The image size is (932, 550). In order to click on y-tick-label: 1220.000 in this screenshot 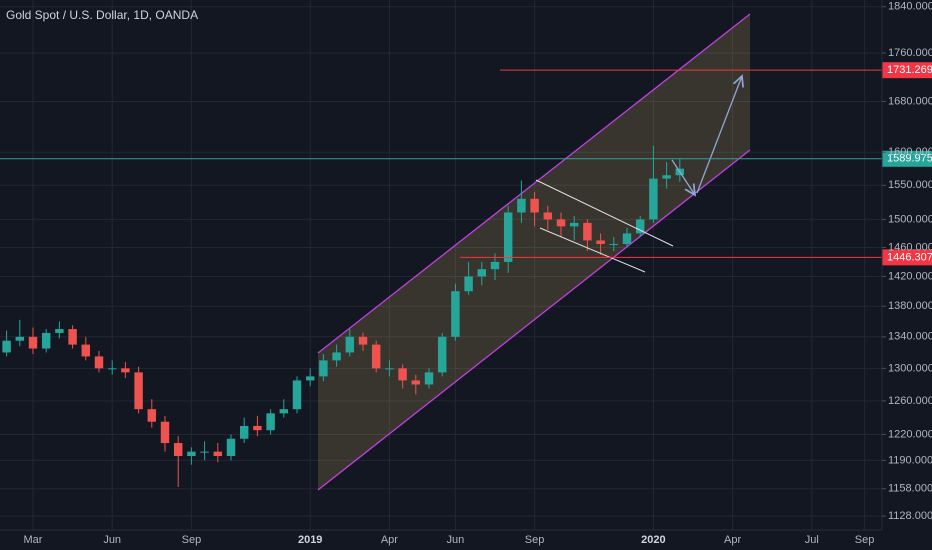, I will do `click(910, 434)`.